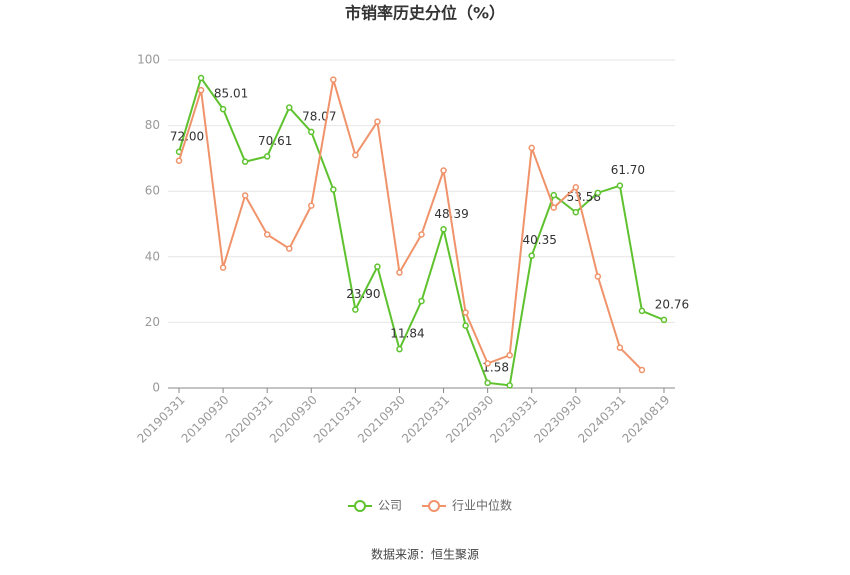  What do you see at coordinates (390, 506) in the screenshot?
I see `legend-label: 公司` at bounding box center [390, 506].